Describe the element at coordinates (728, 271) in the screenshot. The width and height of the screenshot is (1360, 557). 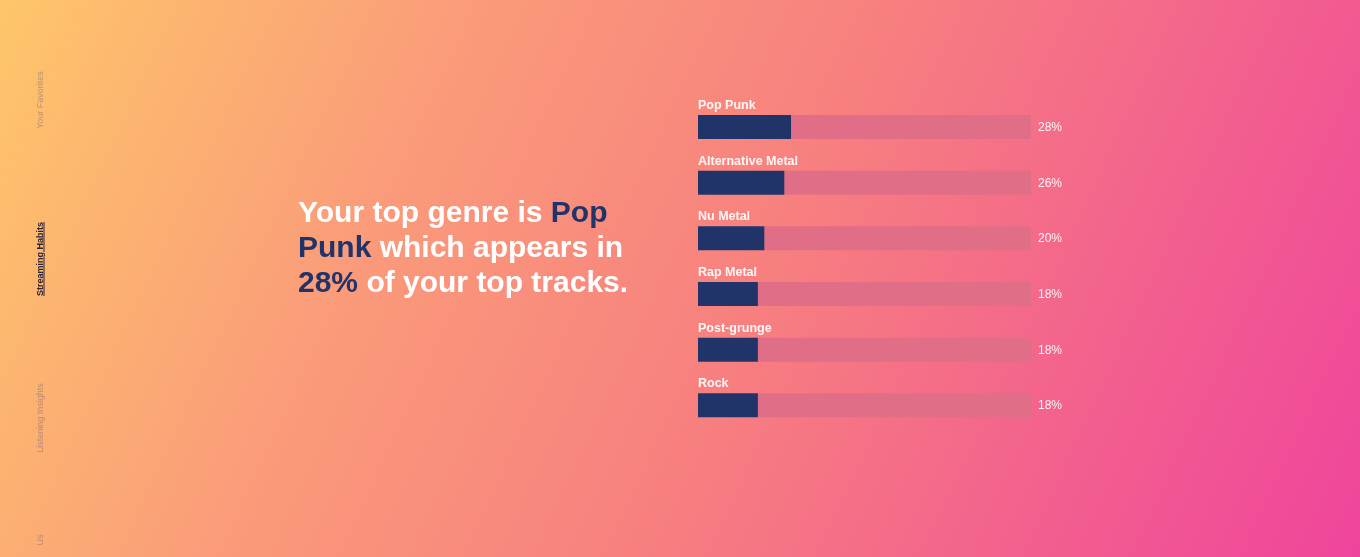
I see `y-tick-label: Rap Metal` at that location.